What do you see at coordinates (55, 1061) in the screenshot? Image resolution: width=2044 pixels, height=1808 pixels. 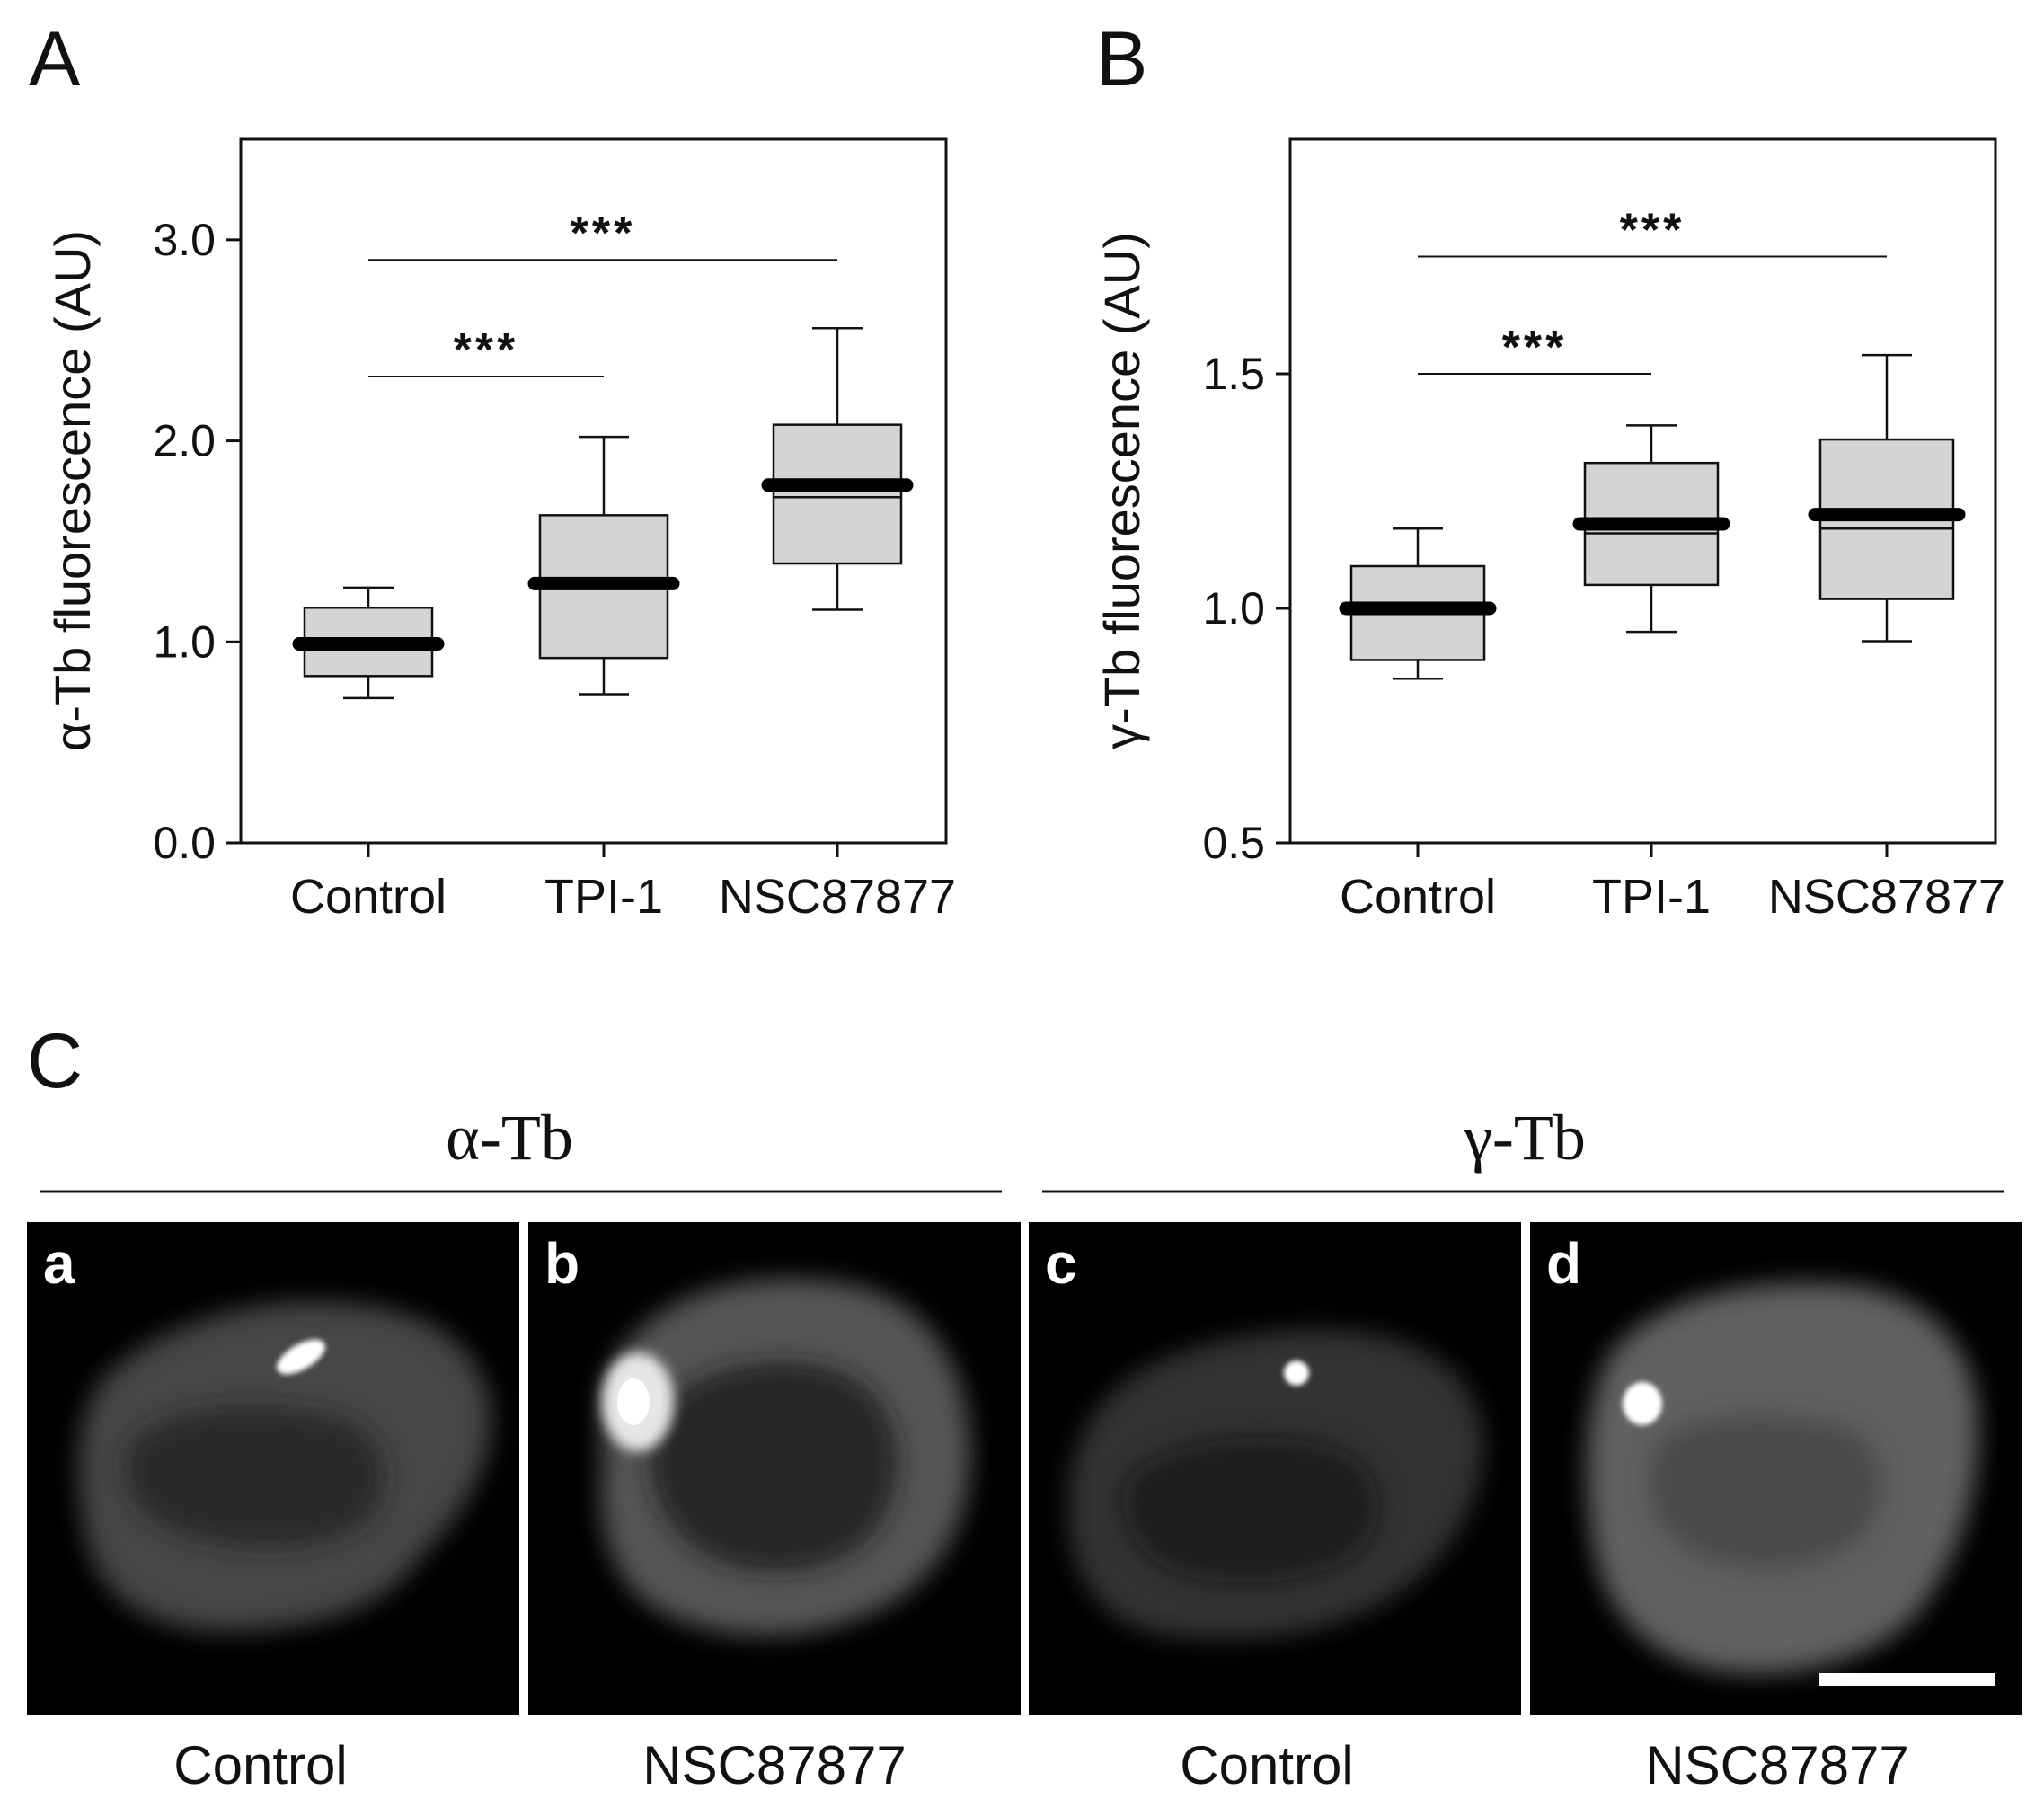 I see `panel-letter-c: C` at bounding box center [55, 1061].